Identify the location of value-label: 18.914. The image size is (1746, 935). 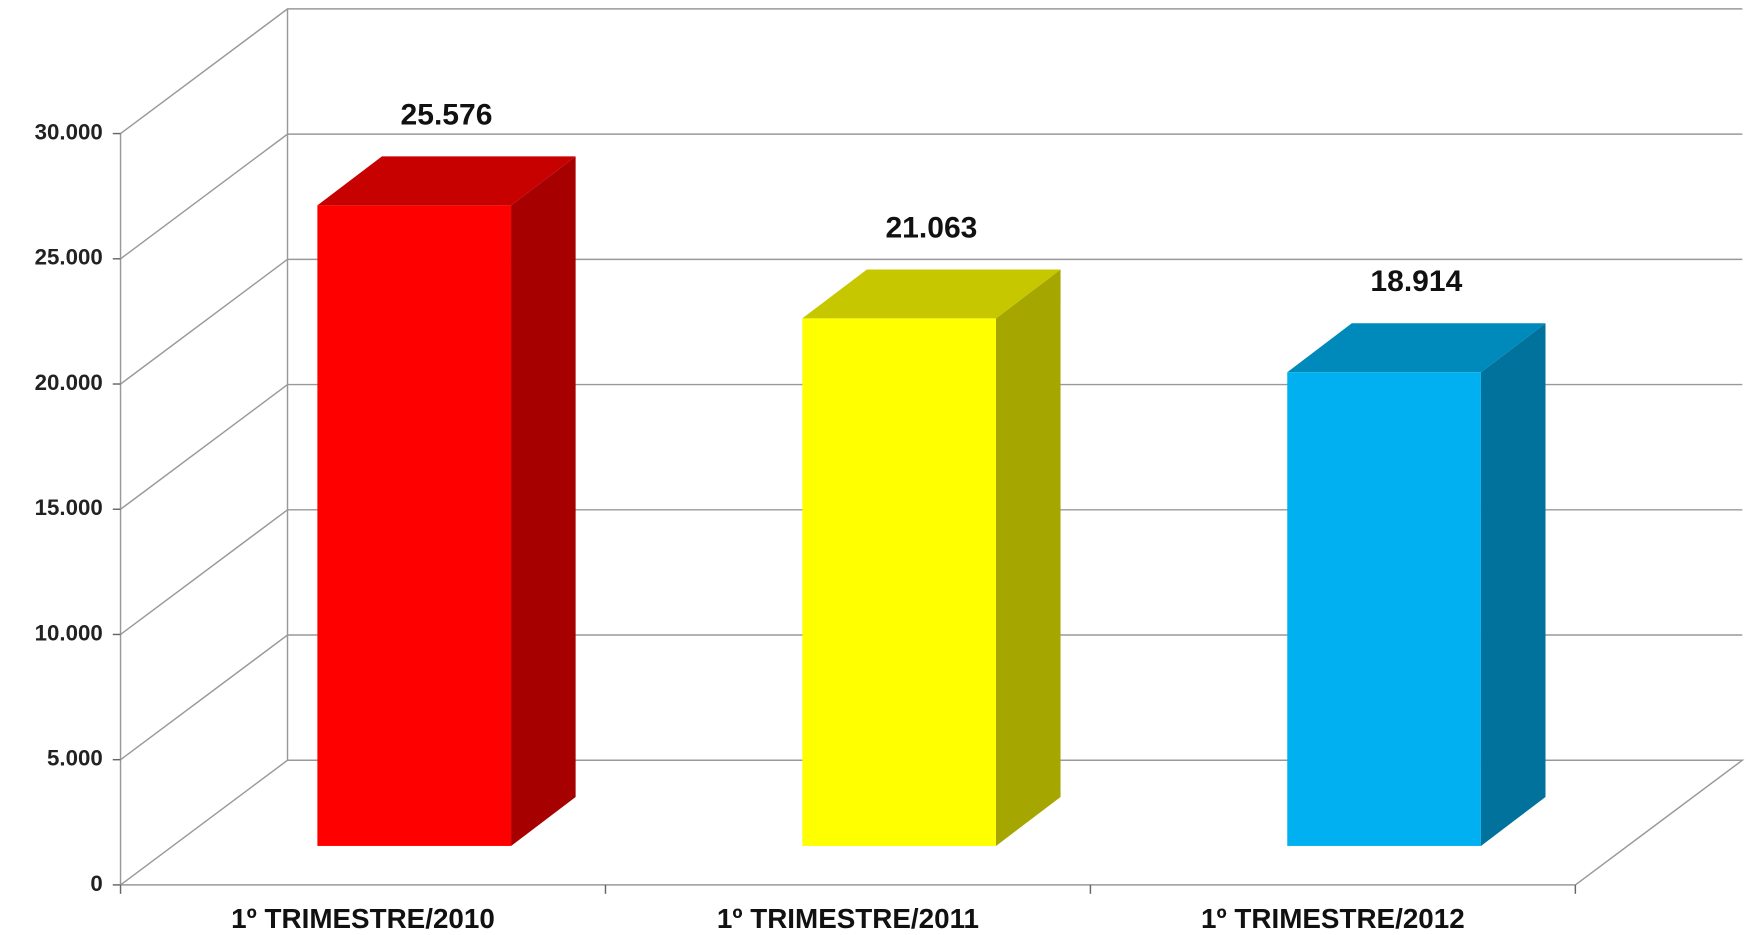
(1416, 281).